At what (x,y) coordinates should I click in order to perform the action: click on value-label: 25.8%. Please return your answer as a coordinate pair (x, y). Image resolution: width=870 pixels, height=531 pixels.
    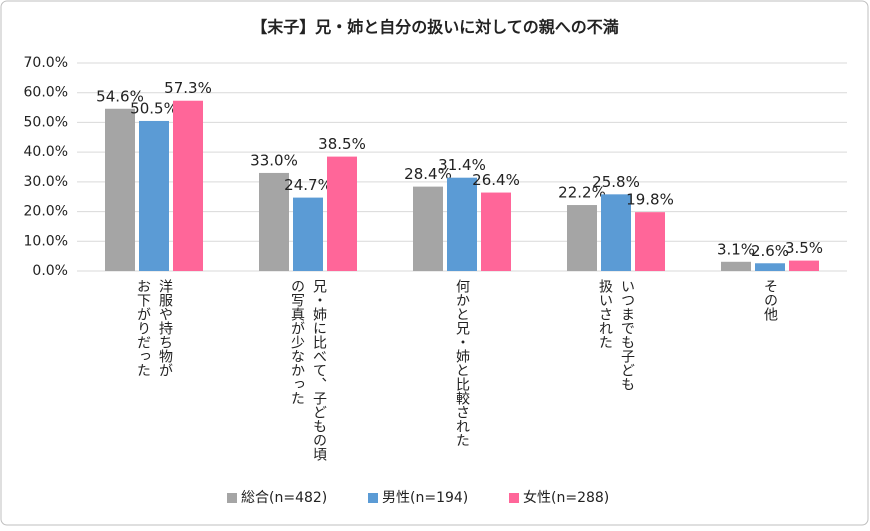
    Looking at the image, I should click on (616, 182).